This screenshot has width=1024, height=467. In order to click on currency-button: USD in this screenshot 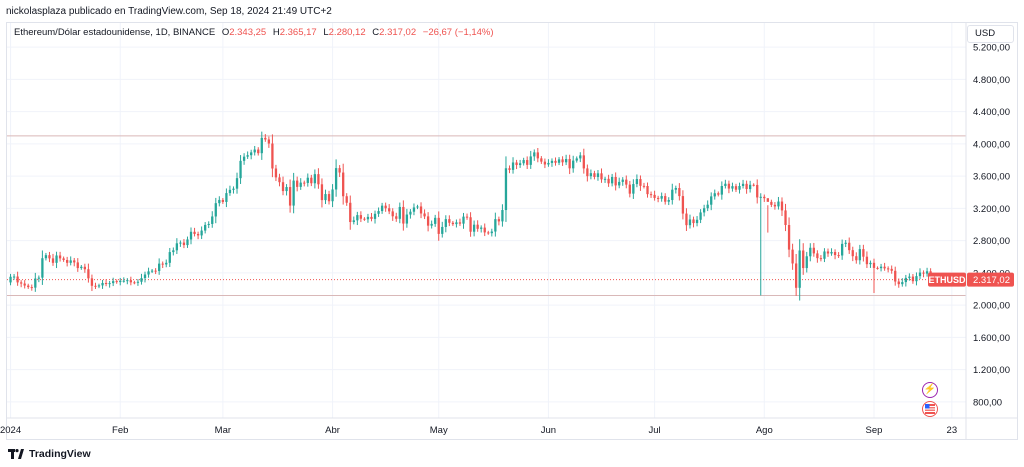, I will do `click(990, 34)`.